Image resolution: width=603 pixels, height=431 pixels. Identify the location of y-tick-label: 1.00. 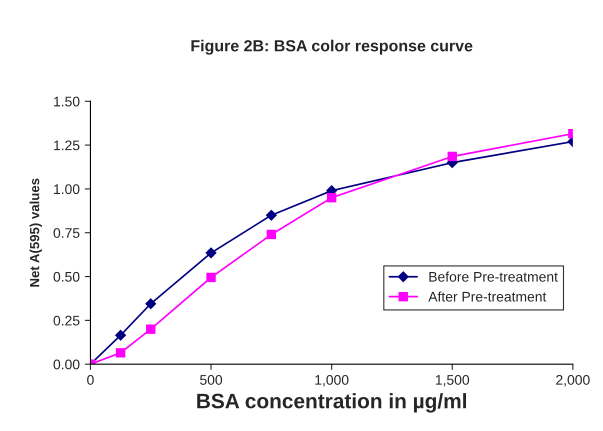
(67, 189).